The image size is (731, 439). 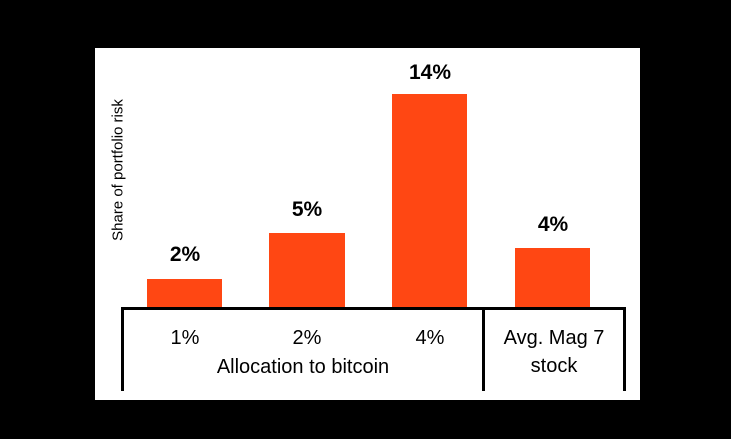 What do you see at coordinates (184, 294) in the screenshot?
I see `bar-1pct` at bounding box center [184, 294].